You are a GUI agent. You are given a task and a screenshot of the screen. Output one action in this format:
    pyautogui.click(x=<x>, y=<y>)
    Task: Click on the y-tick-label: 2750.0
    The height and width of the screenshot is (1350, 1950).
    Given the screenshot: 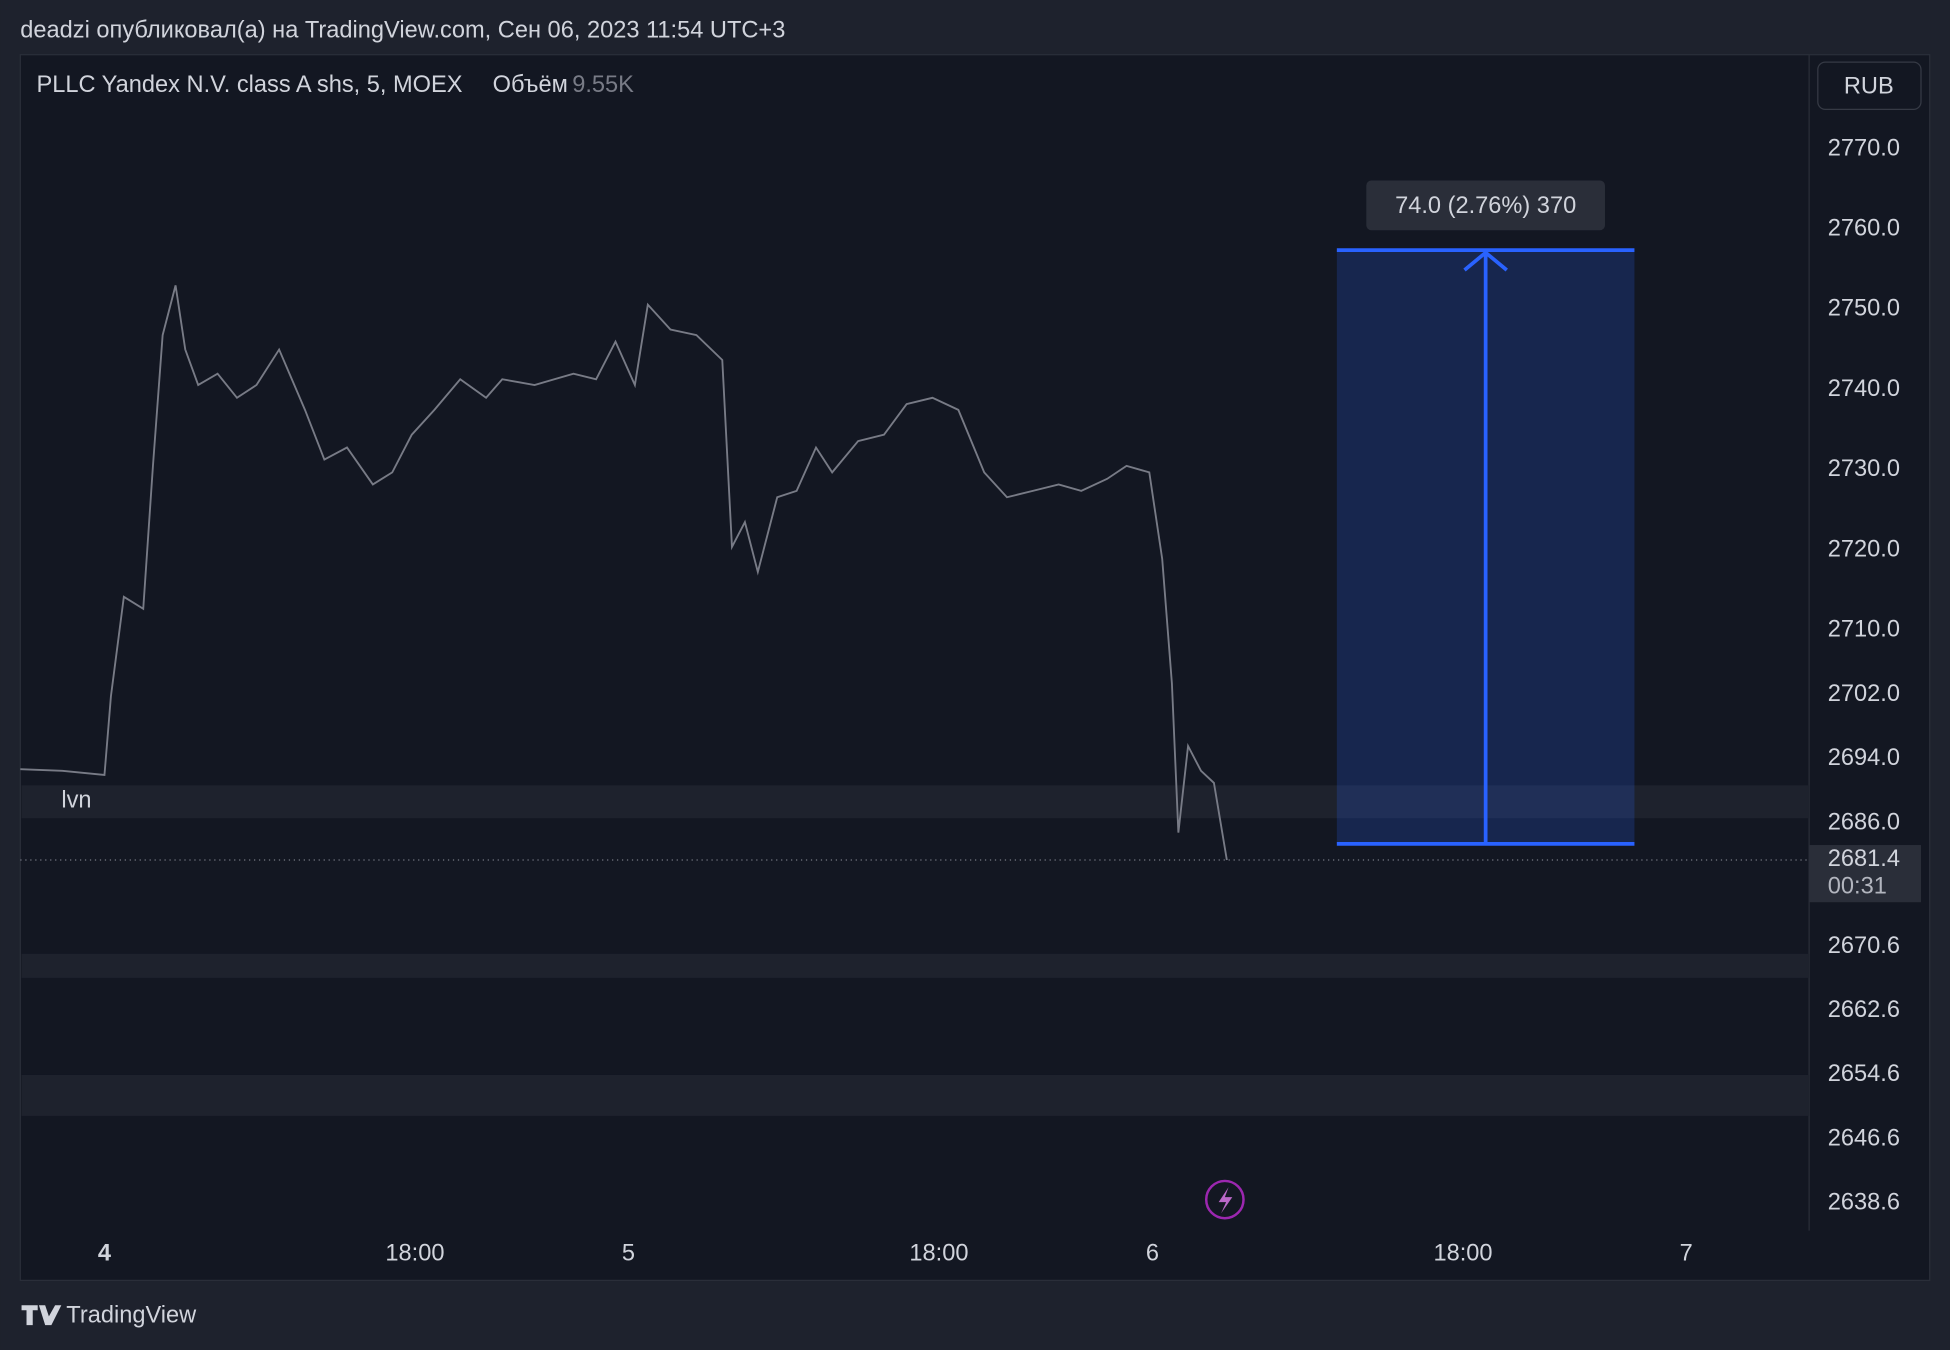 What is the action you would take?
    pyautogui.click(x=1864, y=309)
    